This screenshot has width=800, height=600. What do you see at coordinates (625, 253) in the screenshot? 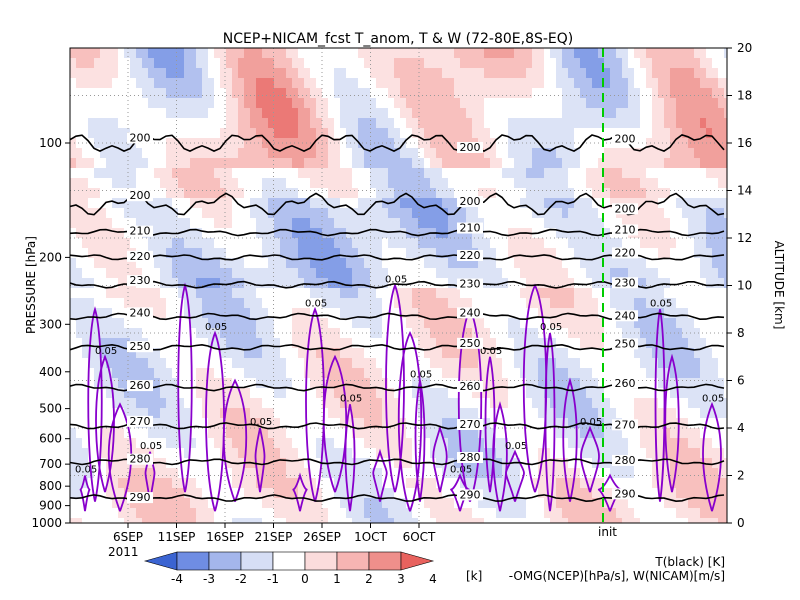
I see `contour-label-bg` at bounding box center [625, 253].